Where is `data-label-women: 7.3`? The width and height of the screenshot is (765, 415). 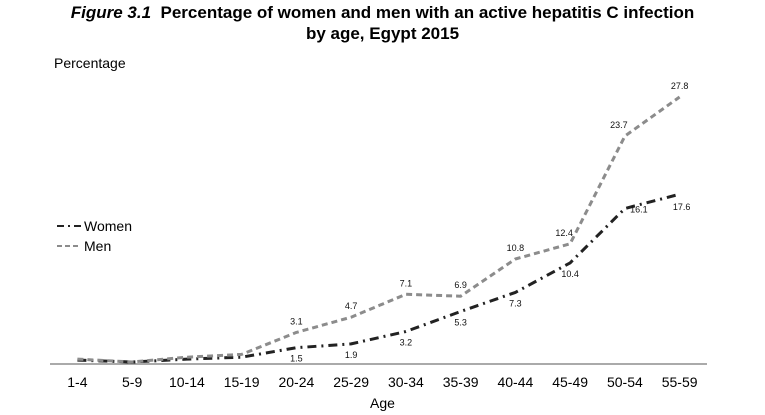
data-label-women: 7.3 is located at coordinates (515, 303).